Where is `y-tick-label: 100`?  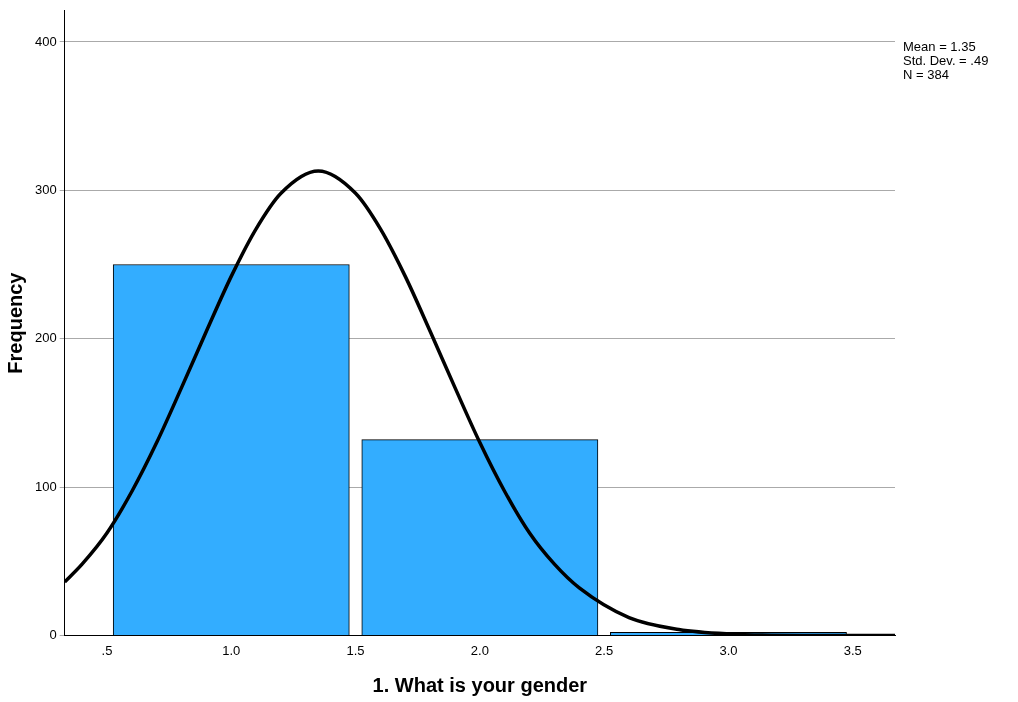
y-tick-label: 100 is located at coordinates (45, 486).